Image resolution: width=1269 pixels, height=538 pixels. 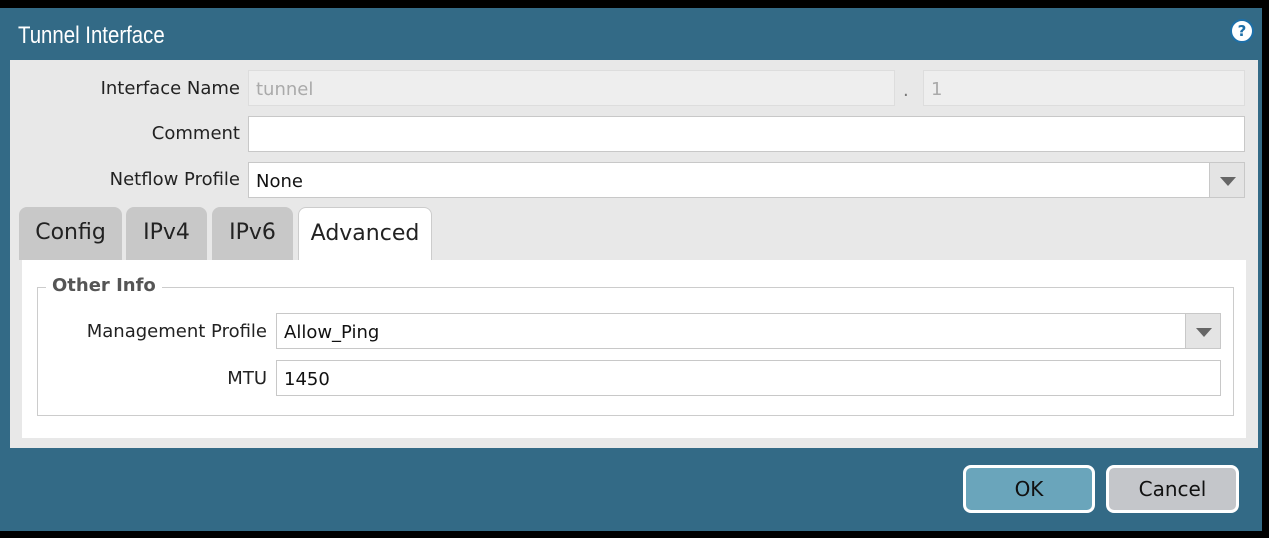 I want to click on comment-label: Comment, so click(x=195, y=133).